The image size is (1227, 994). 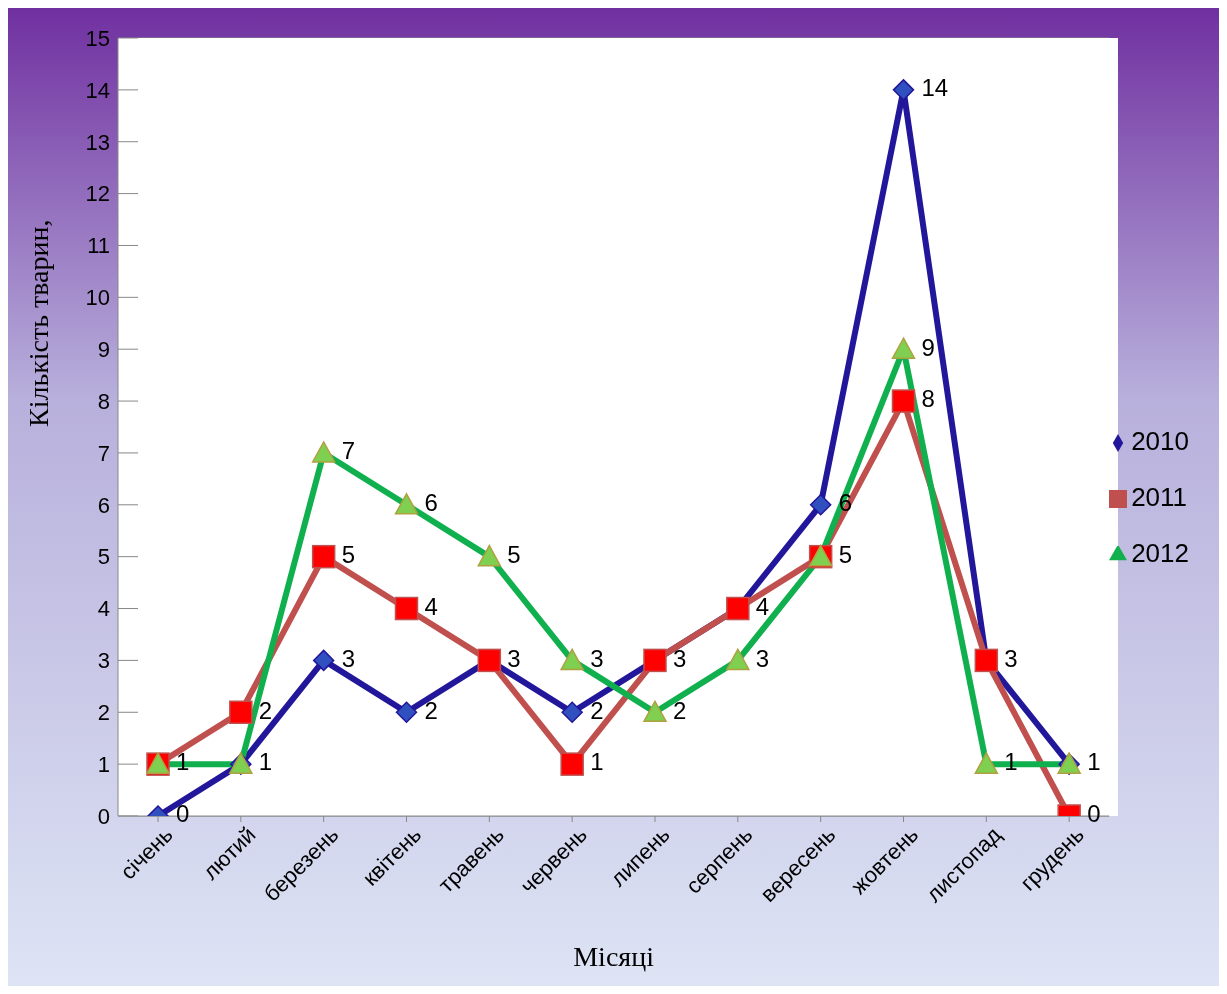 I want to click on y-tick-label: 13, so click(x=97, y=142).